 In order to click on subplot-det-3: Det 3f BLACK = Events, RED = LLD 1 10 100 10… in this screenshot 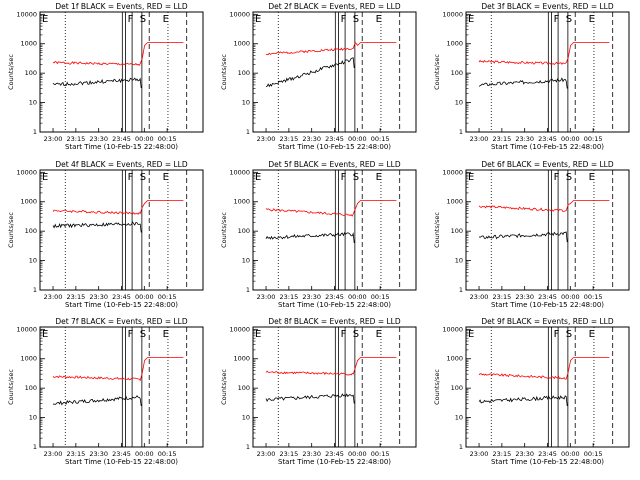, I will do `click(531, 76)`.